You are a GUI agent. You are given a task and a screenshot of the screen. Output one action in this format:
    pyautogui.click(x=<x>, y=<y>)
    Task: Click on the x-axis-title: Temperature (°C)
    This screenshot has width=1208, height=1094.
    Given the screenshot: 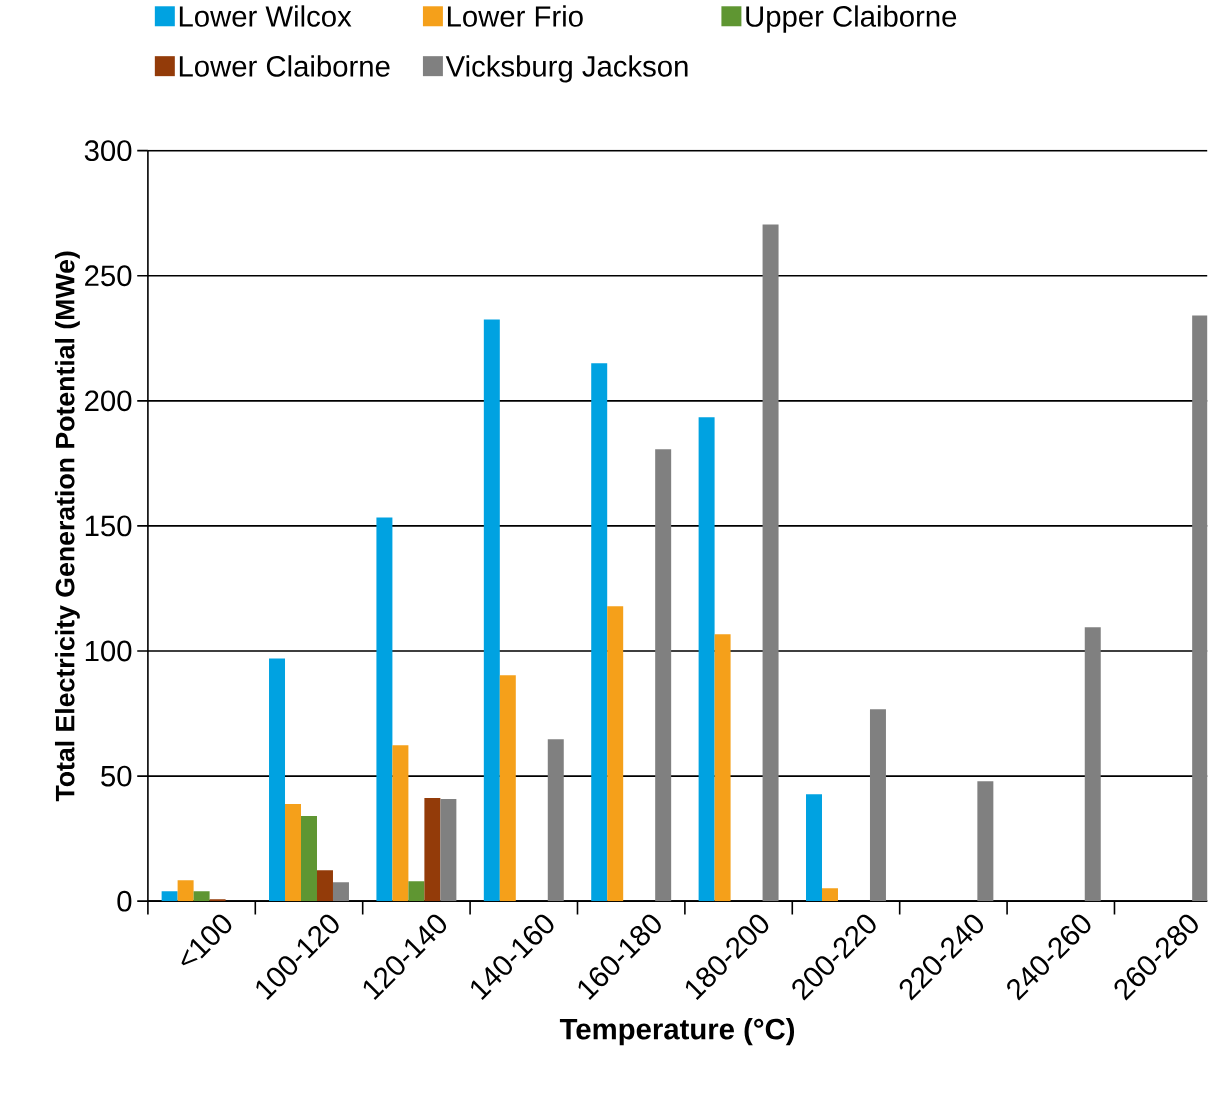 What is the action you would take?
    pyautogui.click(x=677, y=1031)
    